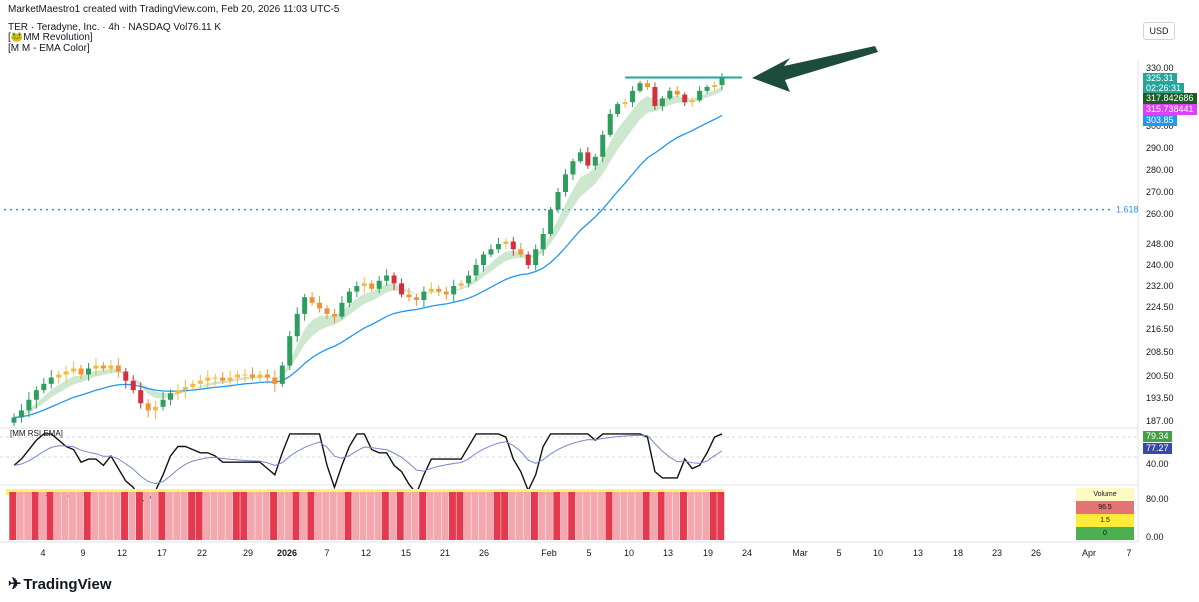  I want to click on time-axis-label: 9, so click(82, 553).